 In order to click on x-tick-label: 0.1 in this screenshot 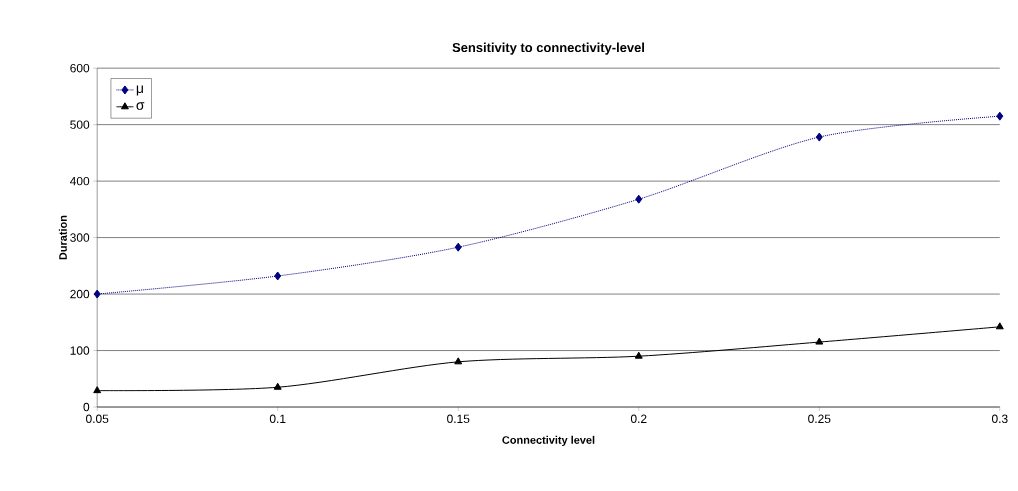, I will do `click(277, 418)`.